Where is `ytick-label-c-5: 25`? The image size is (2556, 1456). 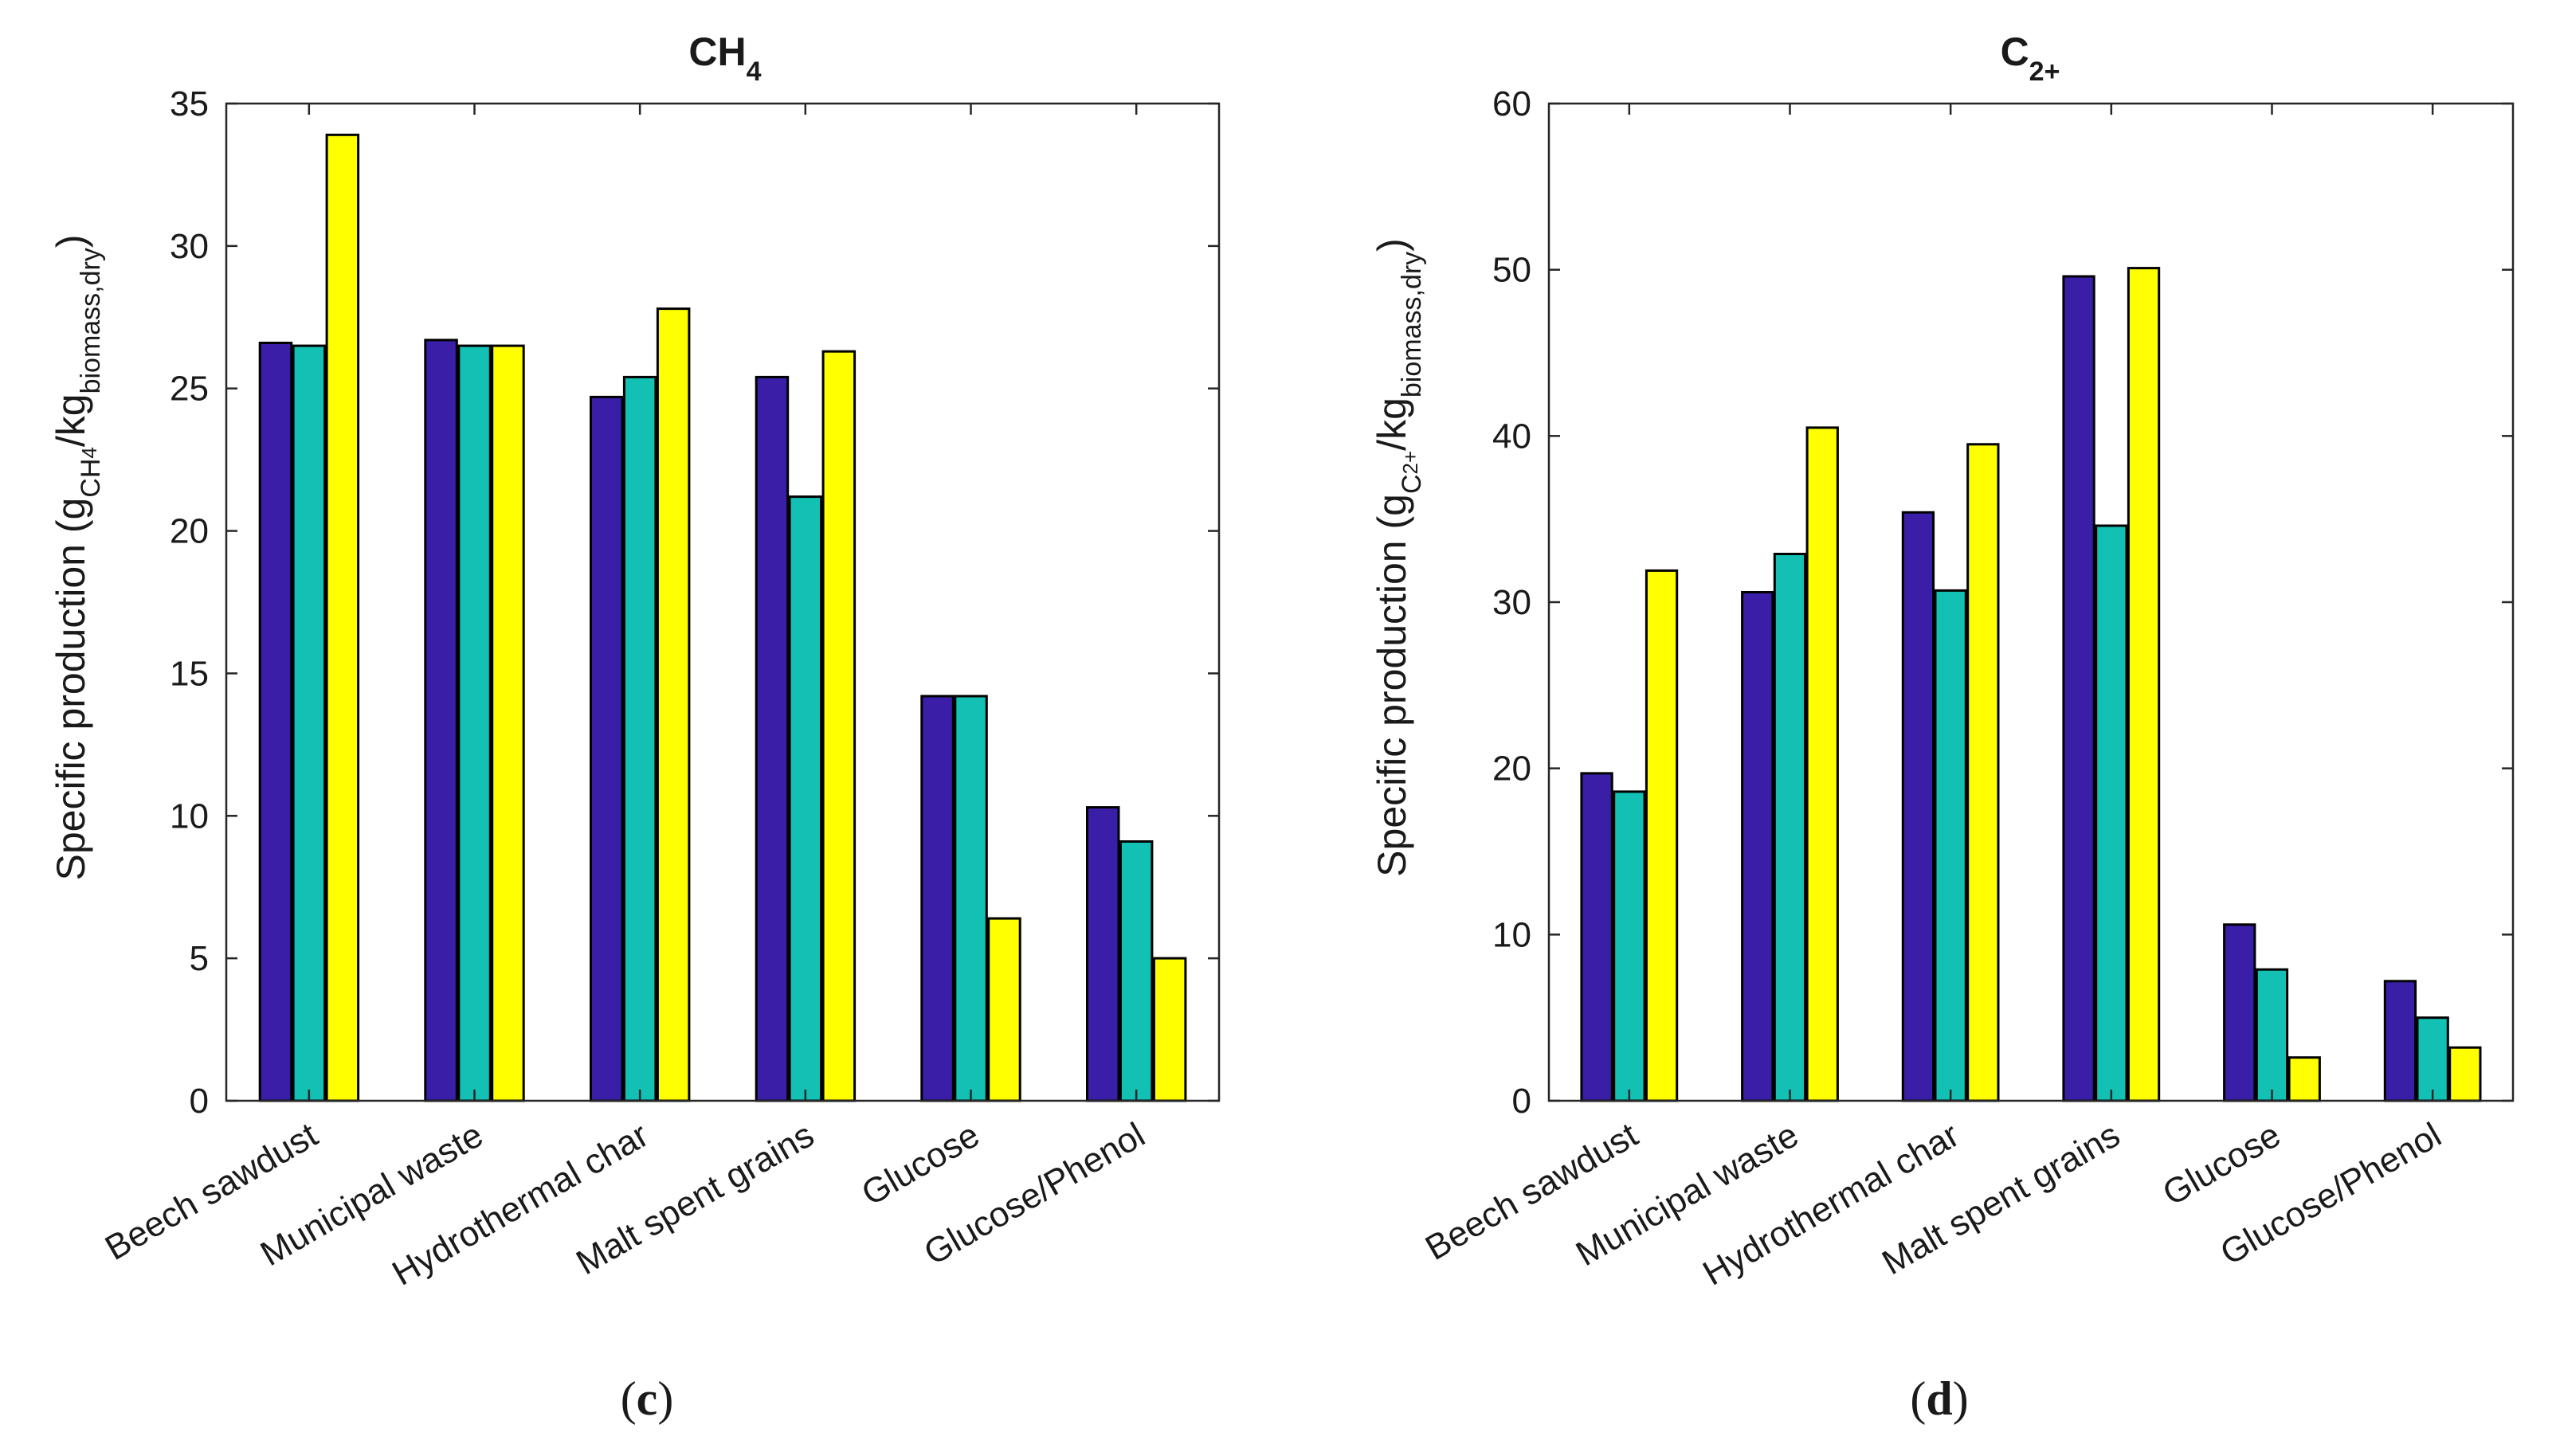 ytick-label-c-5: 25 is located at coordinates (189, 389).